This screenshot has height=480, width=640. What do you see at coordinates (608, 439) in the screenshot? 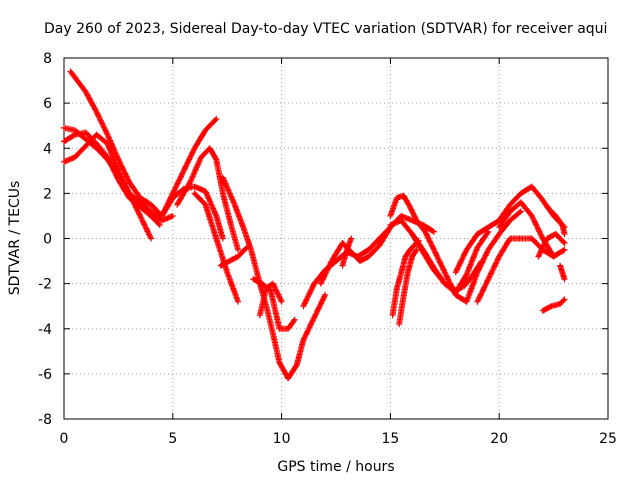
I see `x-tick-label: 25` at bounding box center [608, 439].